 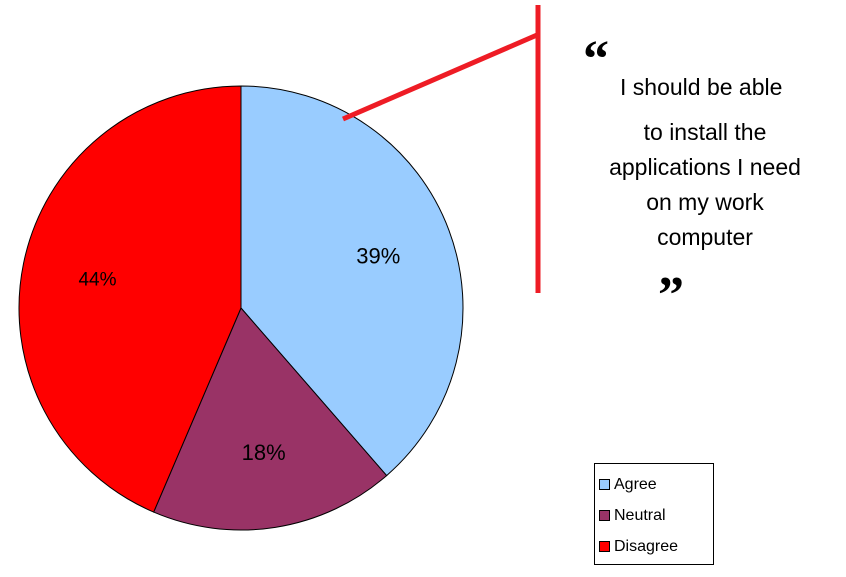 I want to click on legend-swatch-neutral, so click(x=604, y=515).